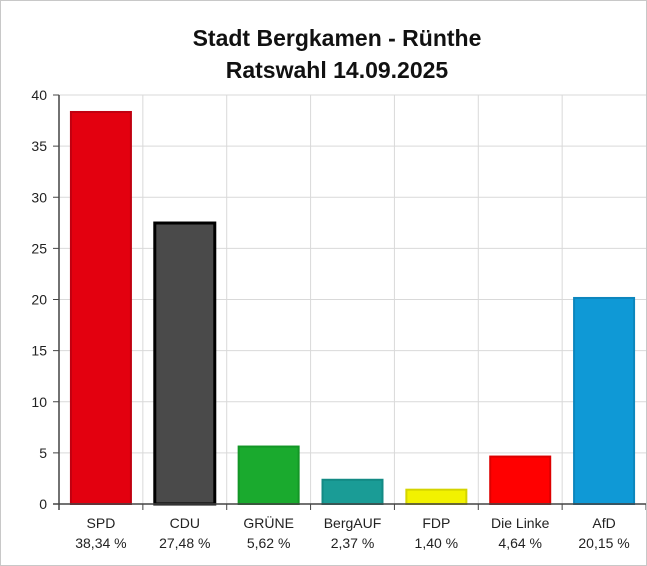  I want to click on category-label: GRÜNE, so click(268, 522).